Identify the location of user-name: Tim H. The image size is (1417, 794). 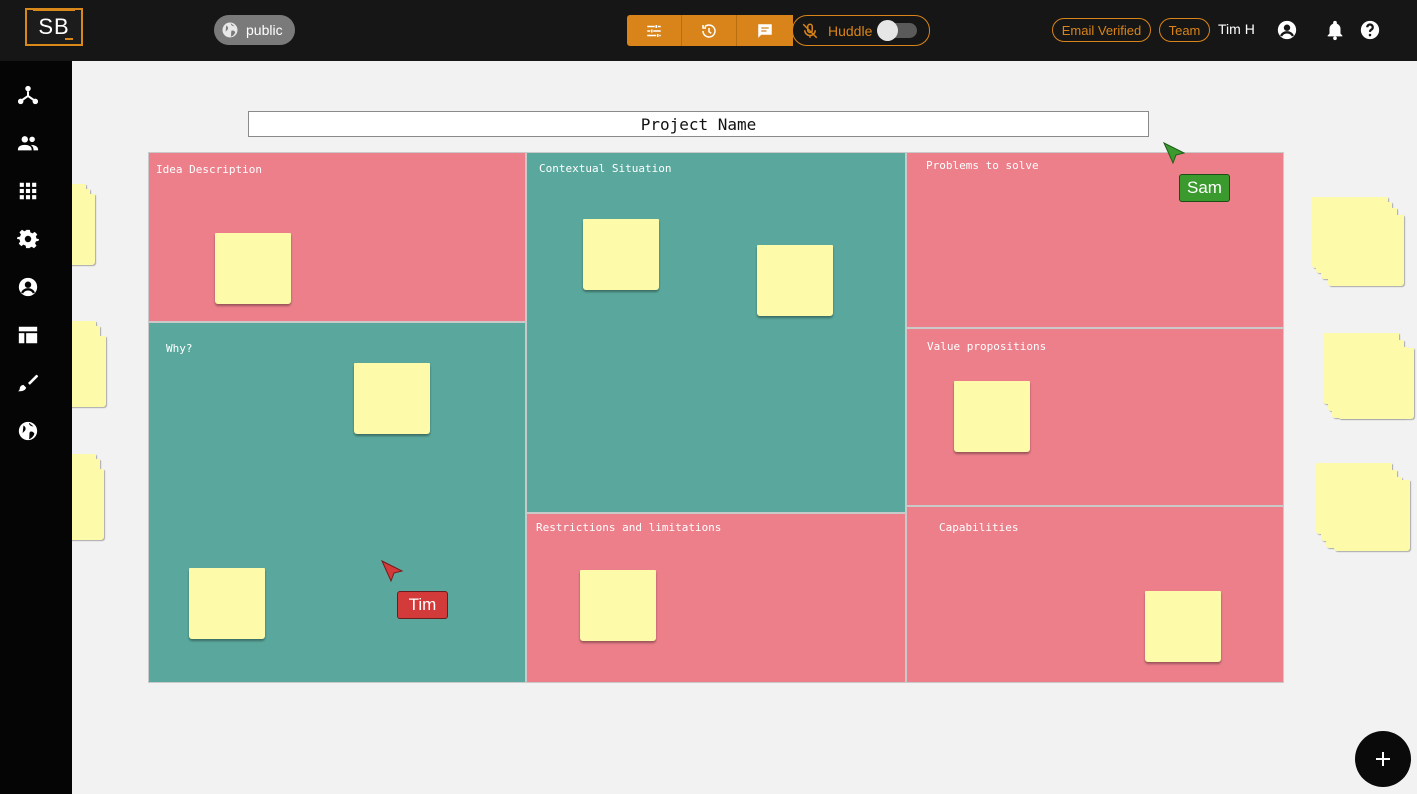
(1236, 29).